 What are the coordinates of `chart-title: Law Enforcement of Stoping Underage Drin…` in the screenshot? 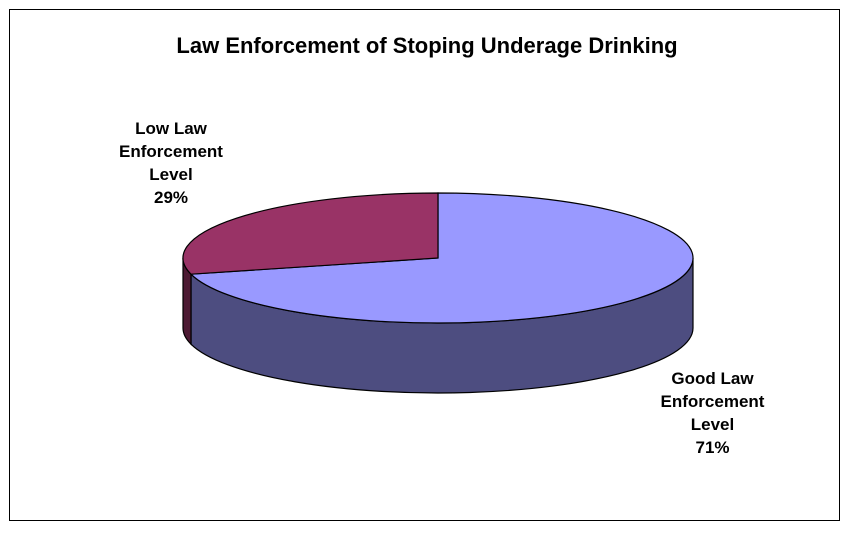 It's located at (427, 45).